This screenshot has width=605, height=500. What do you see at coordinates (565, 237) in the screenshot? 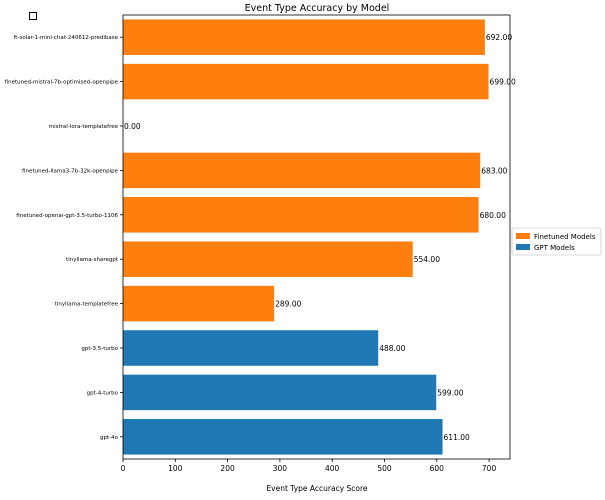
I see `legend-label: Finetuned Models` at bounding box center [565, 237].